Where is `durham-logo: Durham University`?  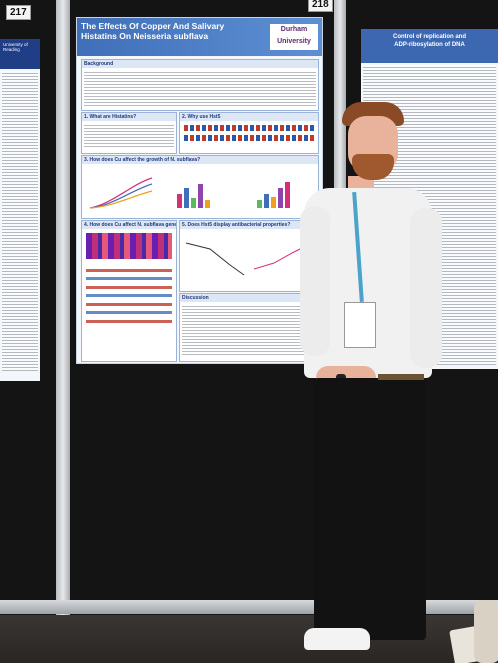
durham-logo: Durham University is located at coordinates (294, 37).